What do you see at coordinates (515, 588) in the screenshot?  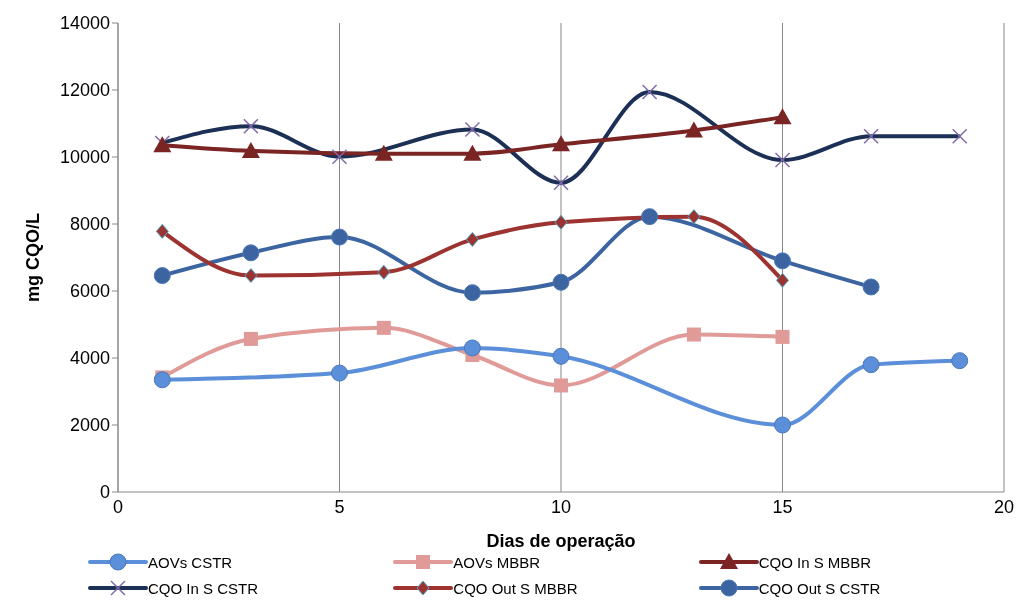 I see `legend-label: CQO Out S MBBR` at bounding box center [515, 588].